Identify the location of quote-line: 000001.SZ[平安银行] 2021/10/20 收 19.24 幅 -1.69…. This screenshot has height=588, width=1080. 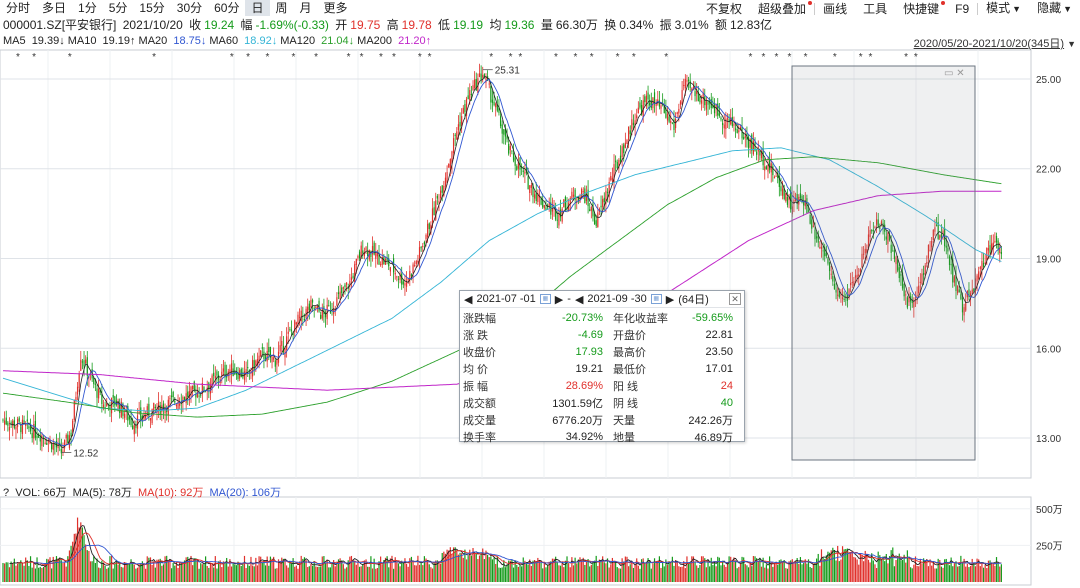
(389, 25).